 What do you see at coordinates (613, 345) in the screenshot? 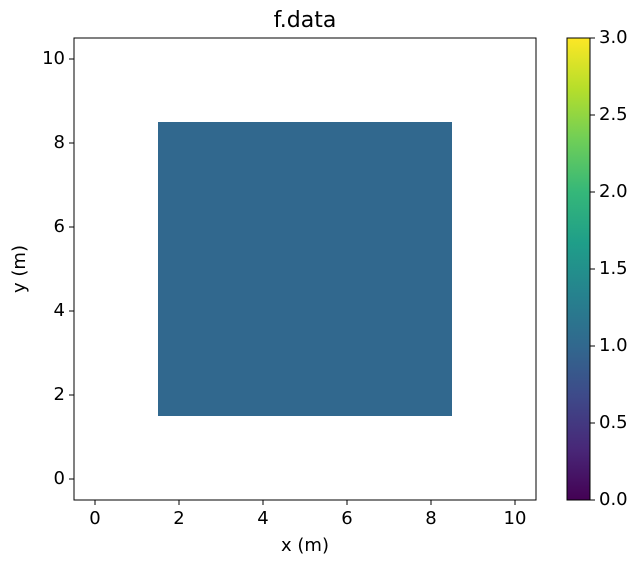
I see `colorbar-tick-label: 1.0` at bounding box center [613, 345].